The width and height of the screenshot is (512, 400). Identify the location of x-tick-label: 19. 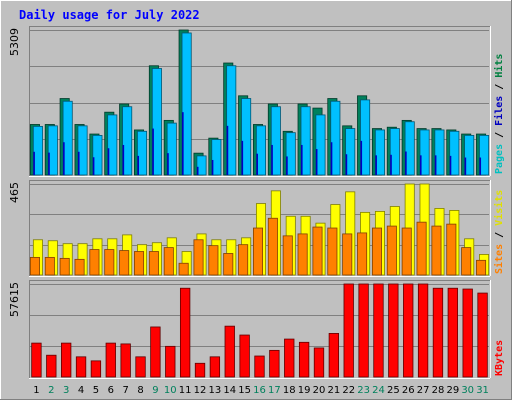
(304, 390).